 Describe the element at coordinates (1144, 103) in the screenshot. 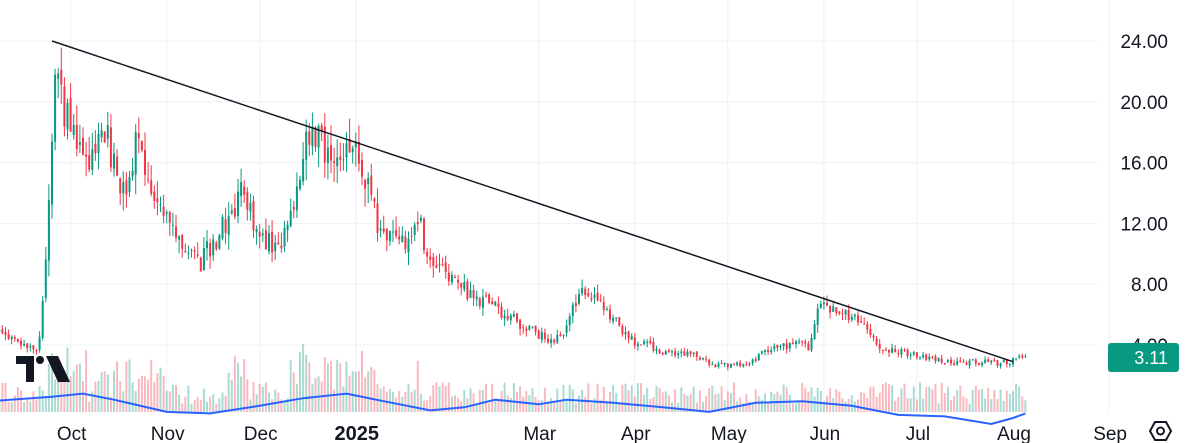

I see `price-tick-label: 20.00` at that location.